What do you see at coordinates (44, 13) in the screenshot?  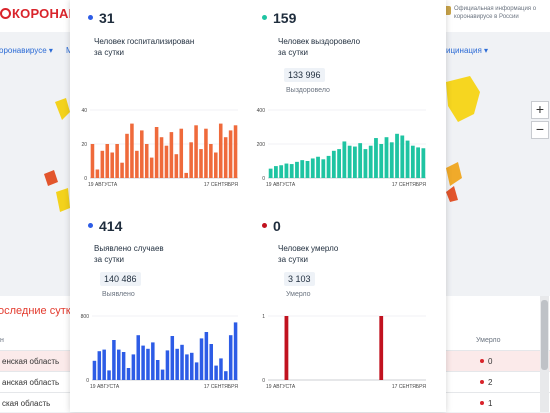 I see `site-logo: КОРОНАВИ` at bounding box center [44, 13].